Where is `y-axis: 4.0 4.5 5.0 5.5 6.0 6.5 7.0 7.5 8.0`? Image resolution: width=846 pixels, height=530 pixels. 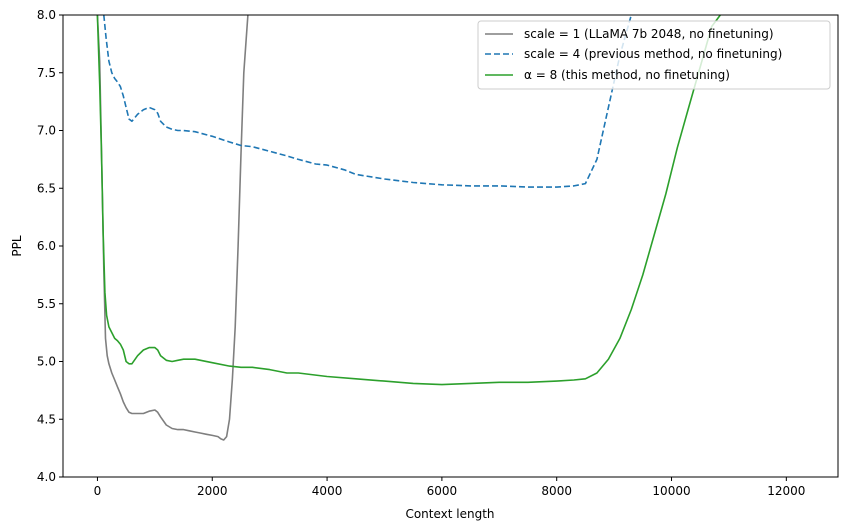
y-axis: 4.0 4.5 5.0 5.5 6.0 6.5 7.0 7.5 8.0 is located at coordinates (50, 246).